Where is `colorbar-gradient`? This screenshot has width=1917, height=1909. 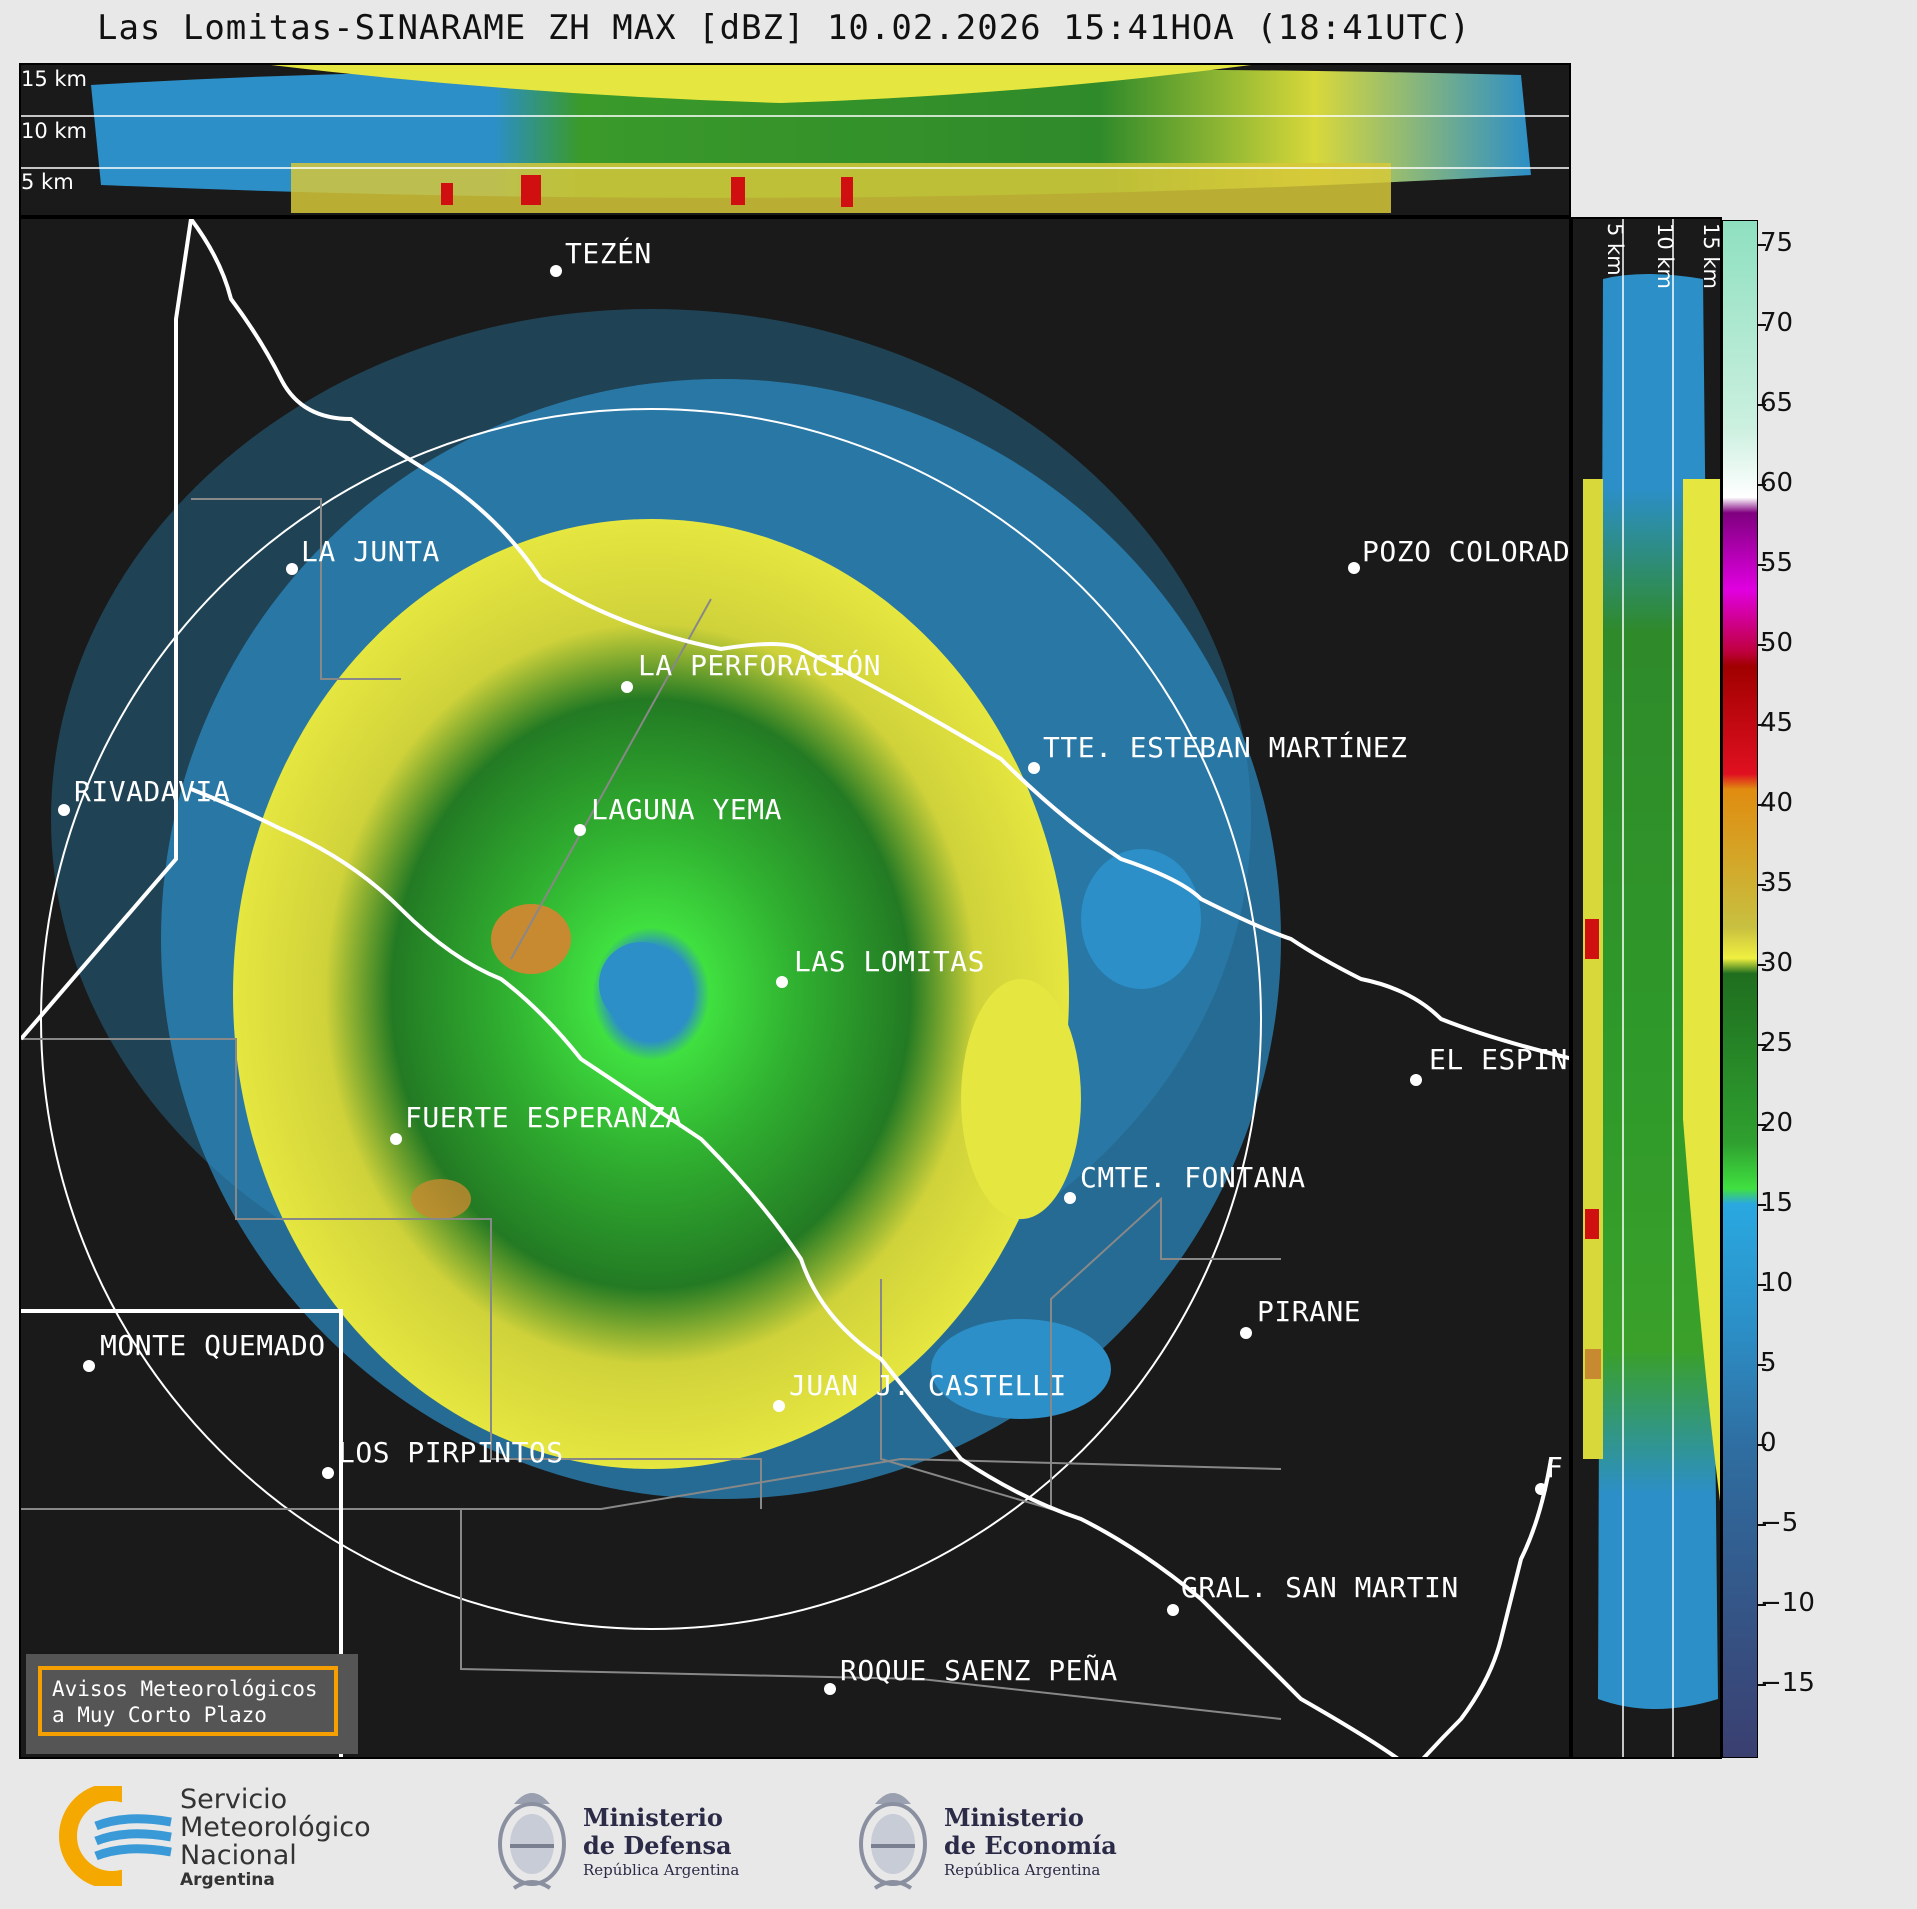 colorbar-gradient is located at coordinates (1740, 989).